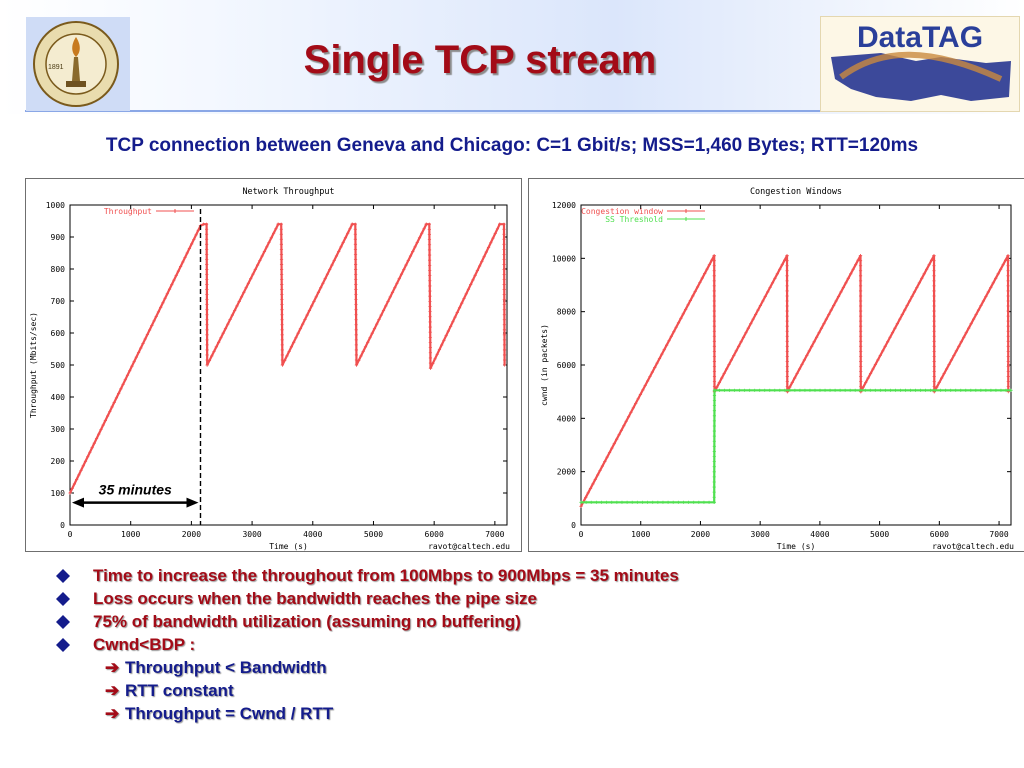  I want to click on y-tick-label: 4000, so click(566, 418).